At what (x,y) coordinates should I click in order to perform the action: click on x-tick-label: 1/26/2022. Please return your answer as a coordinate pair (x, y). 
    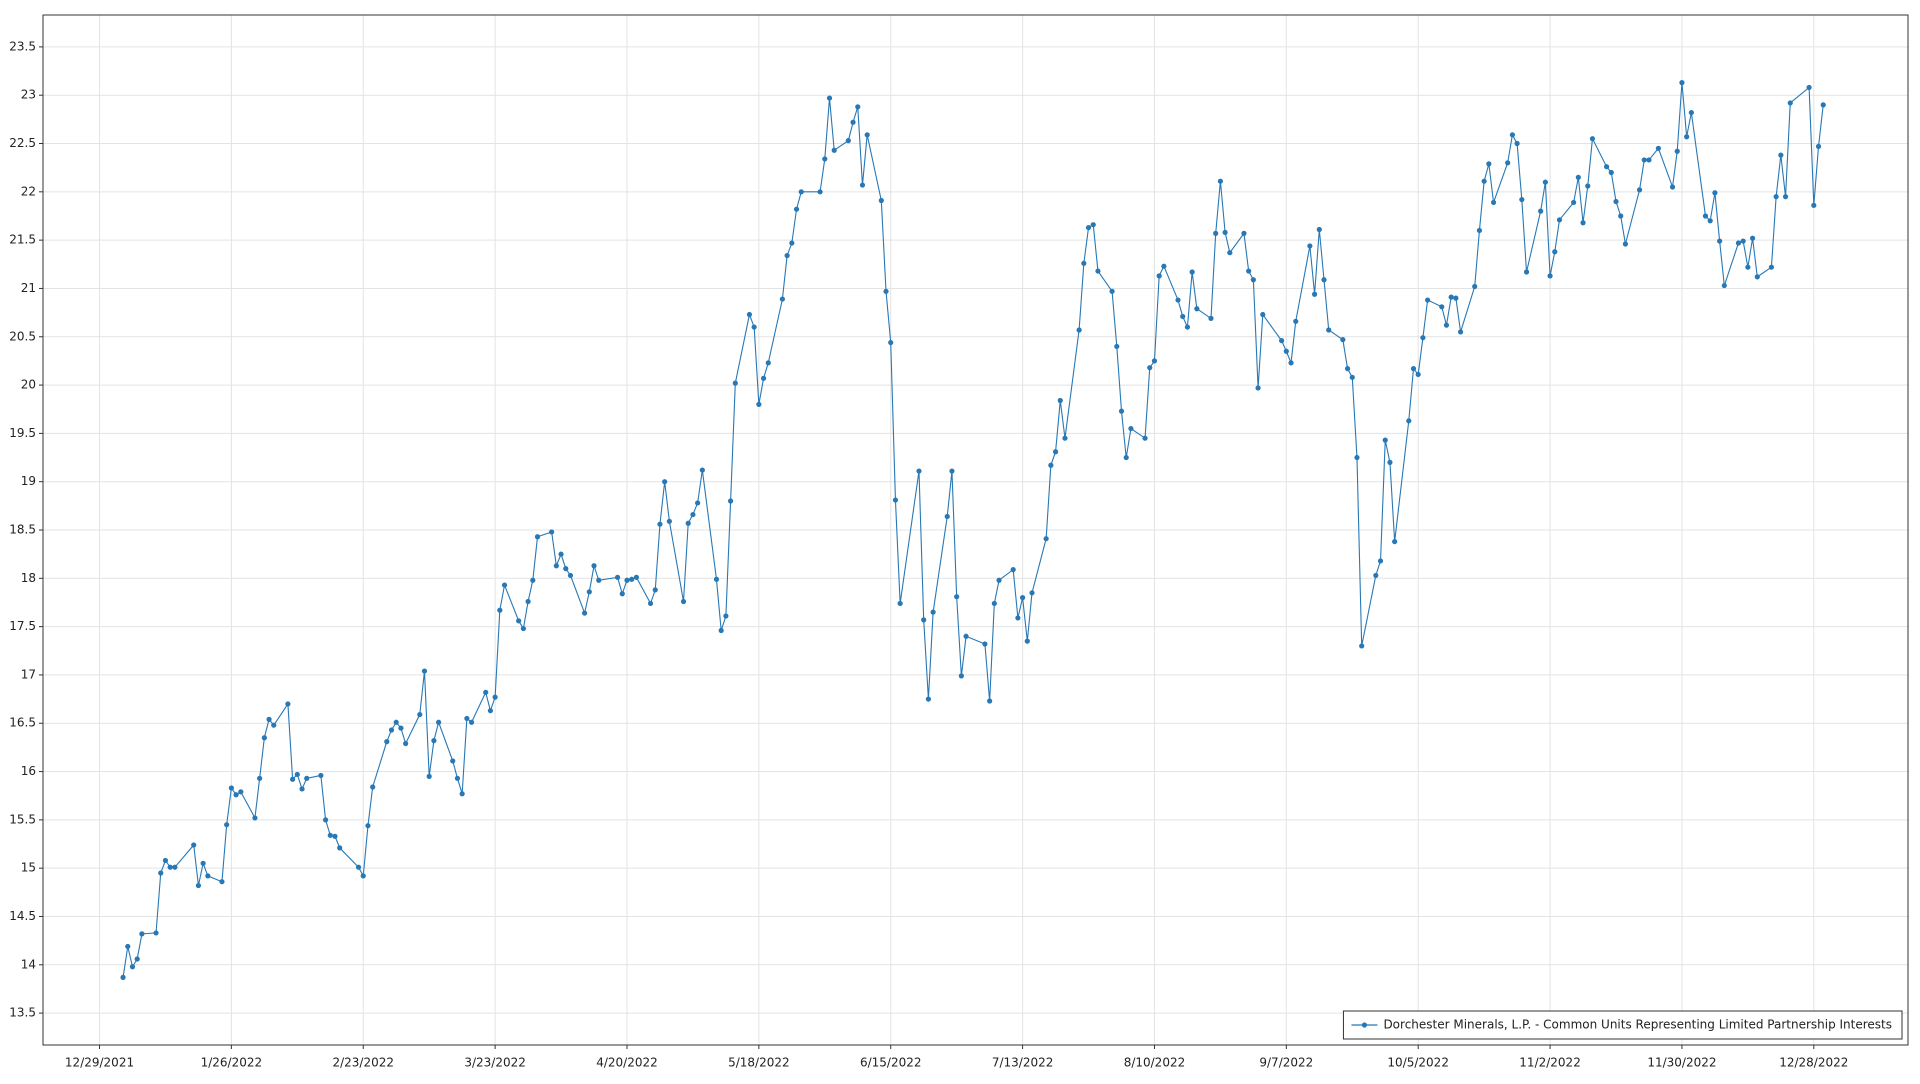
    Looking at the image, I should click on (232, 1063).